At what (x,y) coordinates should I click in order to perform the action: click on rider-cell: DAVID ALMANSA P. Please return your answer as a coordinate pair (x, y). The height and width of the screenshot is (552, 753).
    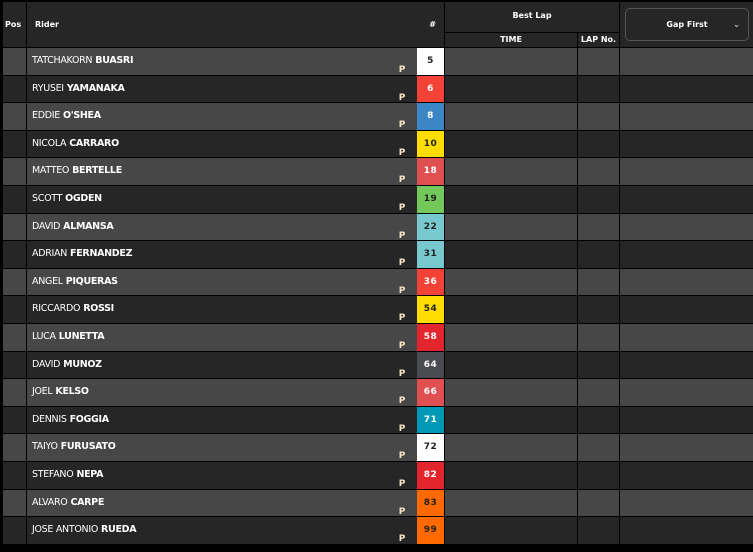
    Looking at the image, I should click on (222, 227).